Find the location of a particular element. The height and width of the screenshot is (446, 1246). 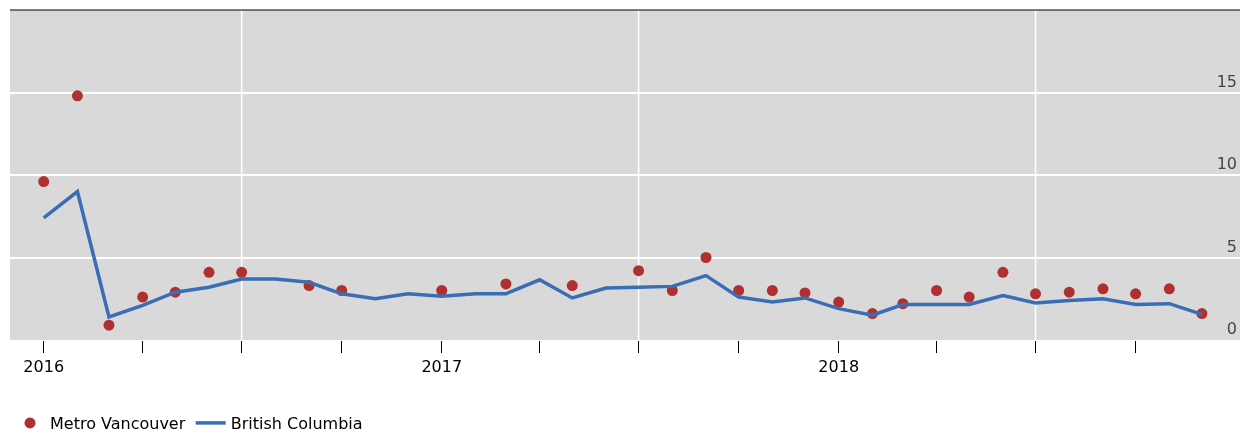

y-tick-label: 0 is located at coordinates (1231, 329).